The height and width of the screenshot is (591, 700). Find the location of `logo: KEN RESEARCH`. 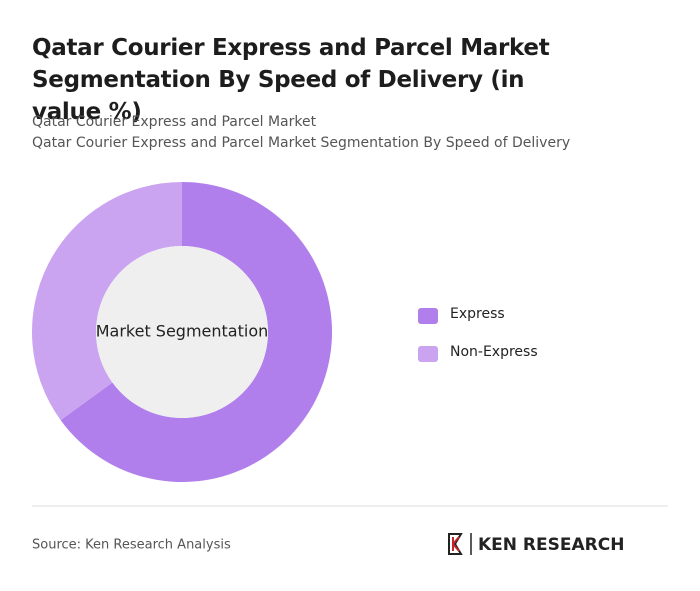

logo: KEN RESEARCH is located at coordinates (536, 544).